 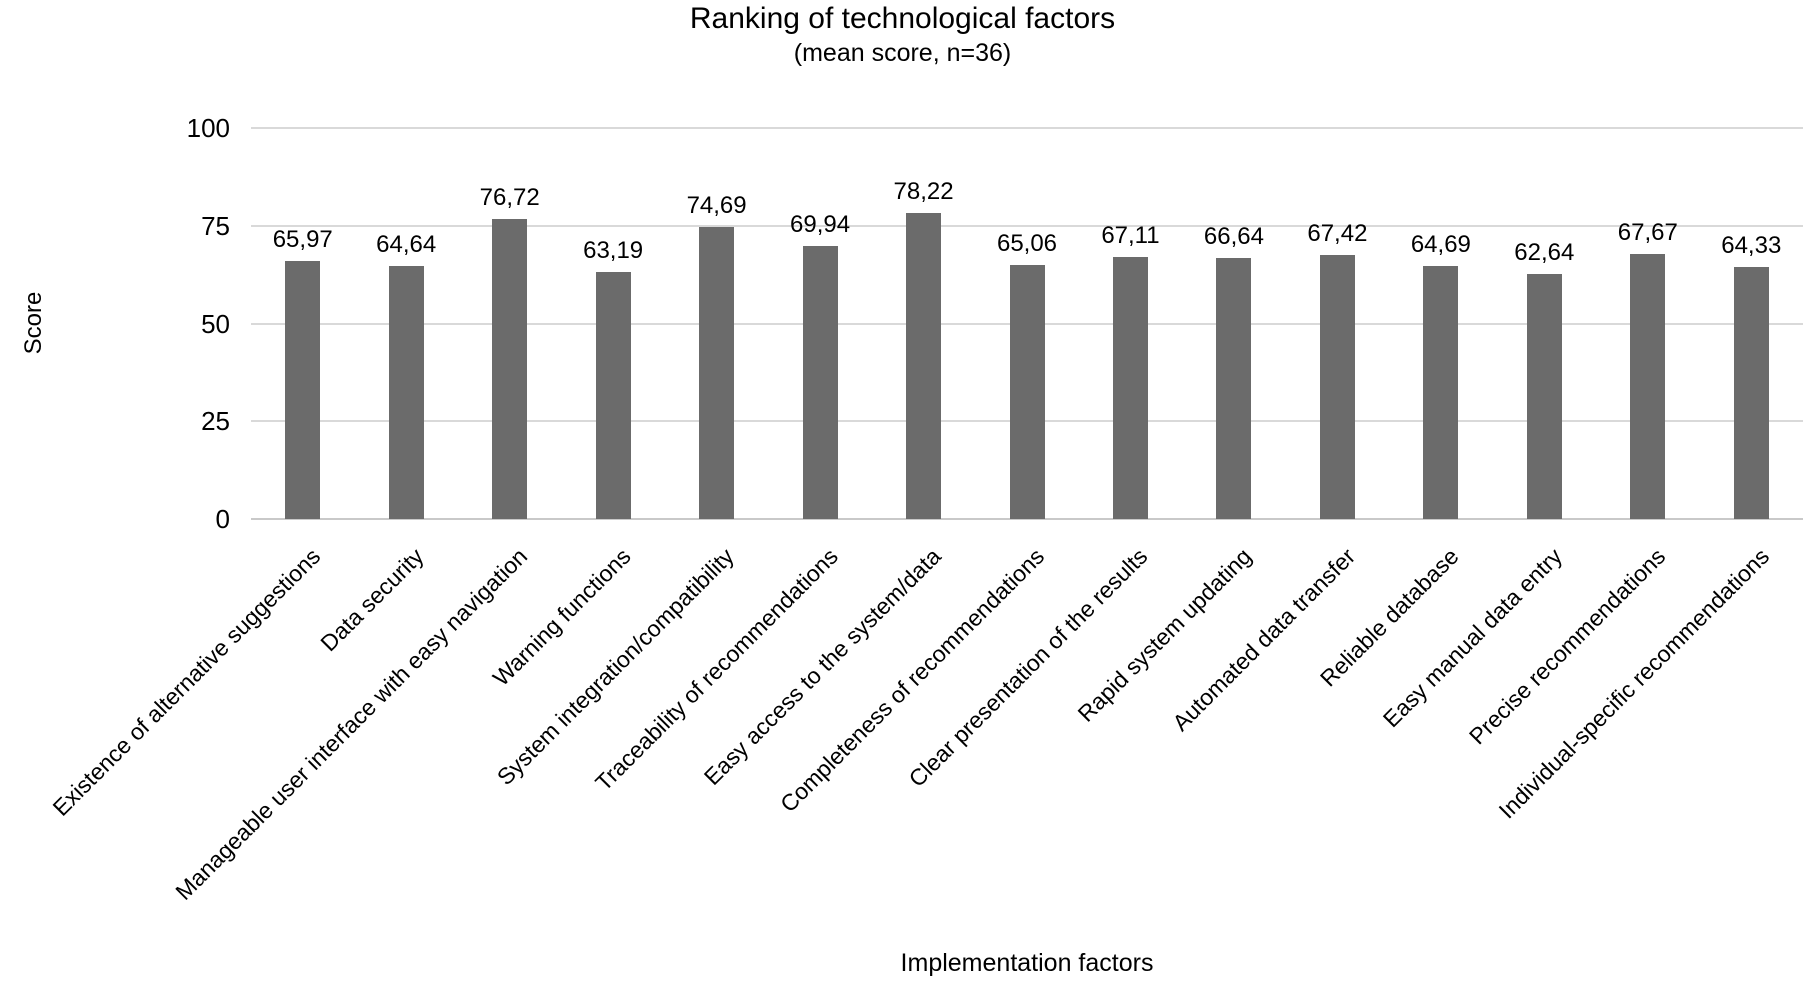 What do you see at coordinates (406, 245) in the screenshot?
I see `bar-value-label: 64,64` at bounding box center [406, 245].